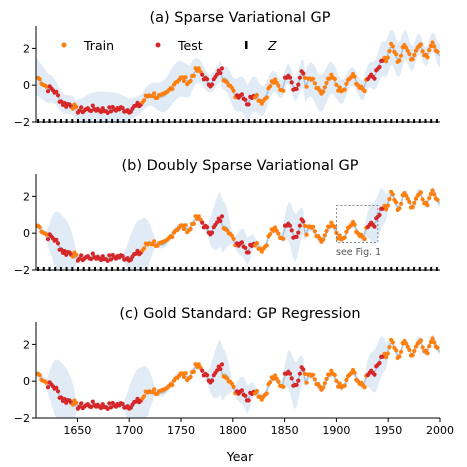 The image size is (467, 467). What do you see at coordinates (77, 430) in the screenshot?
I see `x-tick-label: 1650` at bounding box center [77, 430].